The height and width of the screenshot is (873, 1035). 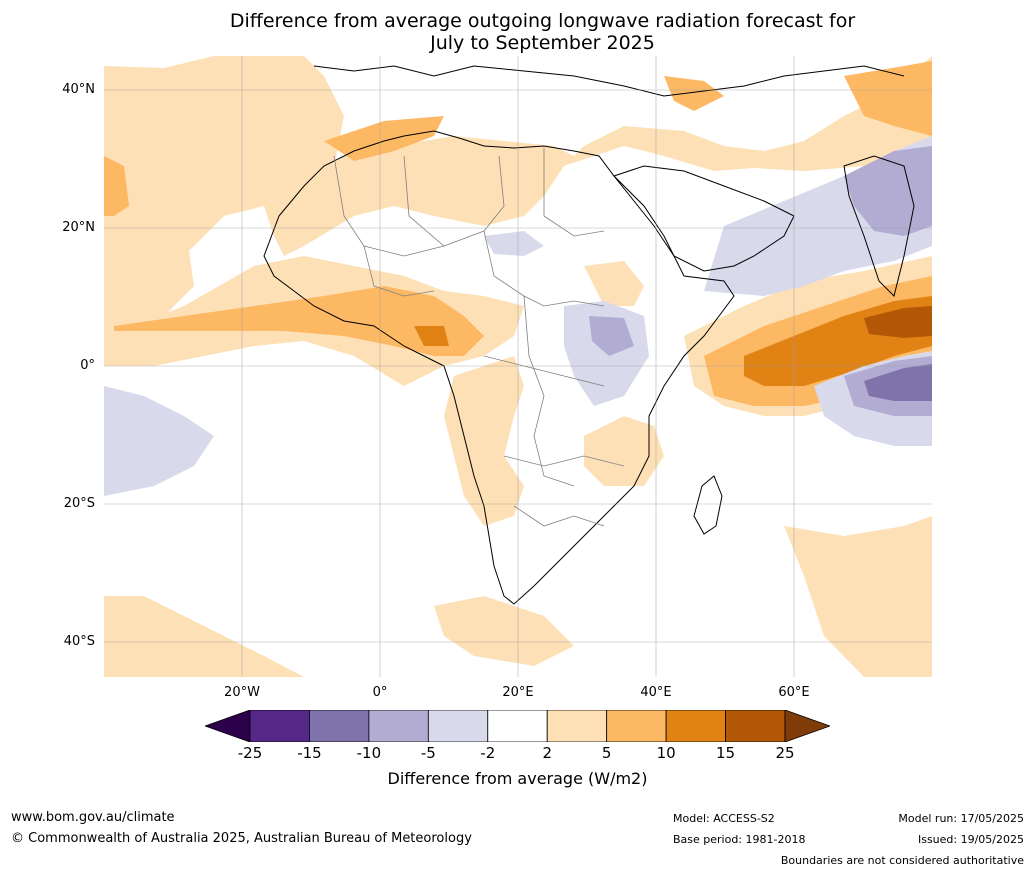 I want to click on india-coastline, so click(x=879, y=226).